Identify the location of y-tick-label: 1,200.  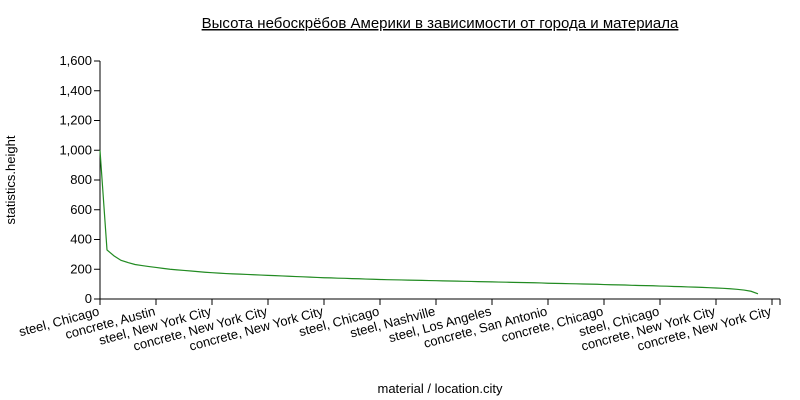
(75, 120).